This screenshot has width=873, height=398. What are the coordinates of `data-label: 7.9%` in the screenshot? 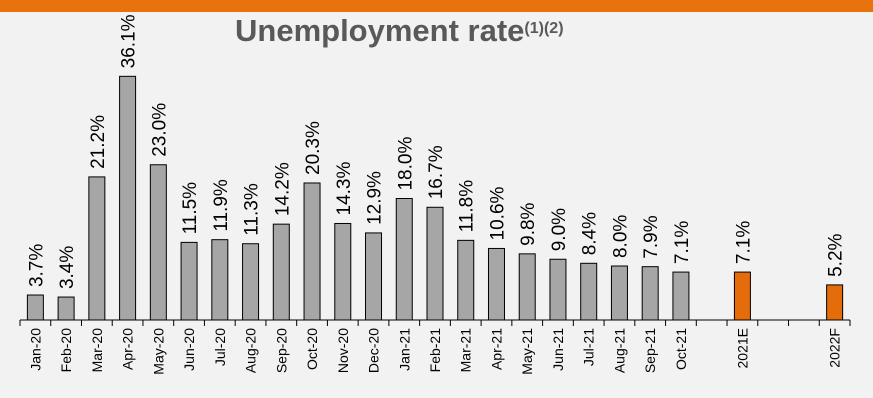 It's located at (651, 236).